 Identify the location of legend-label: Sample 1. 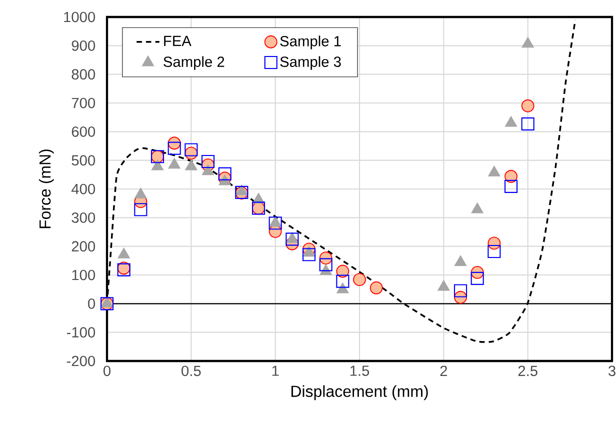
(310, 43).